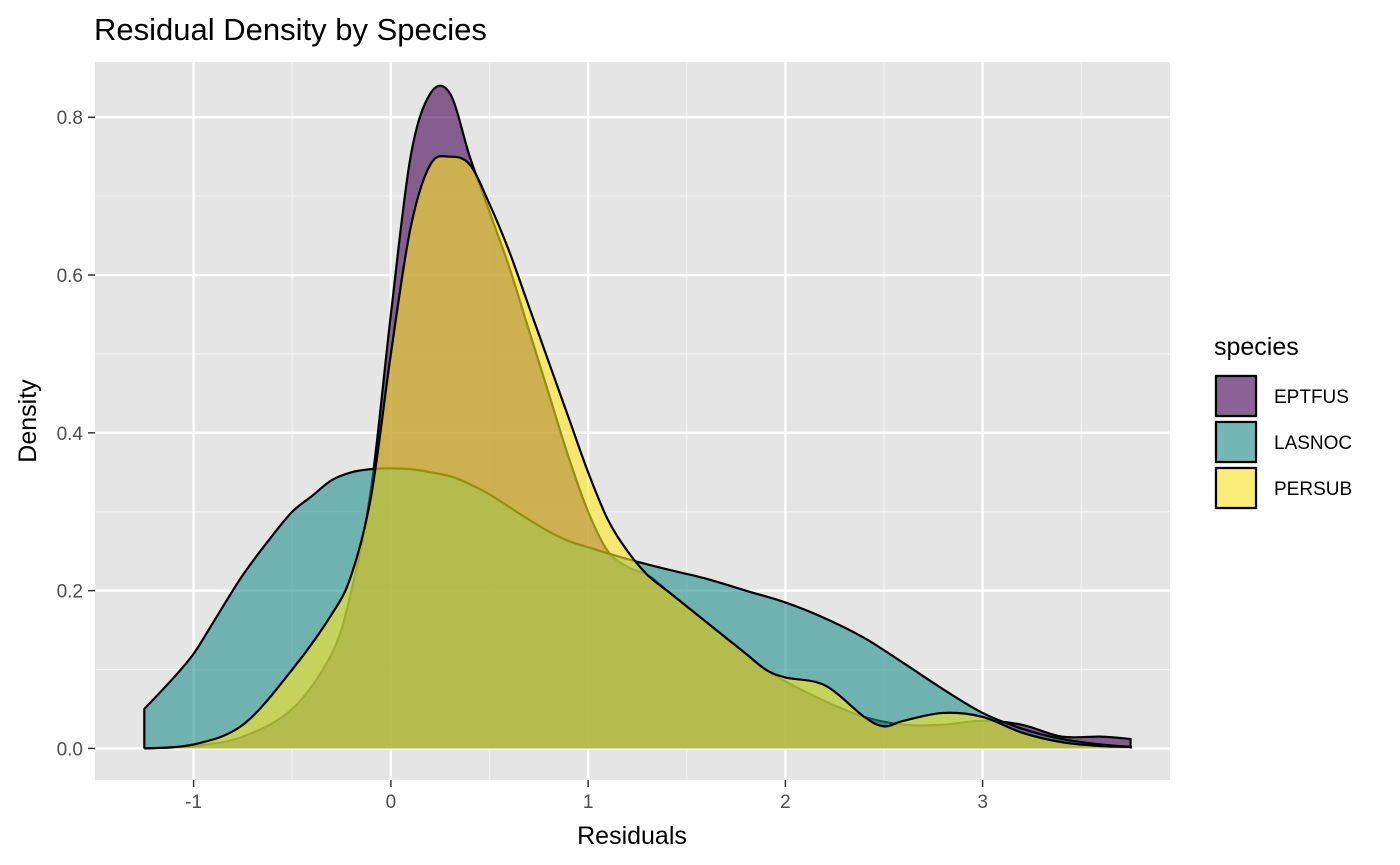  Describe the element at coordinates (193, 802) in the screenshot. I see `x-tick-label: -1` at that location.